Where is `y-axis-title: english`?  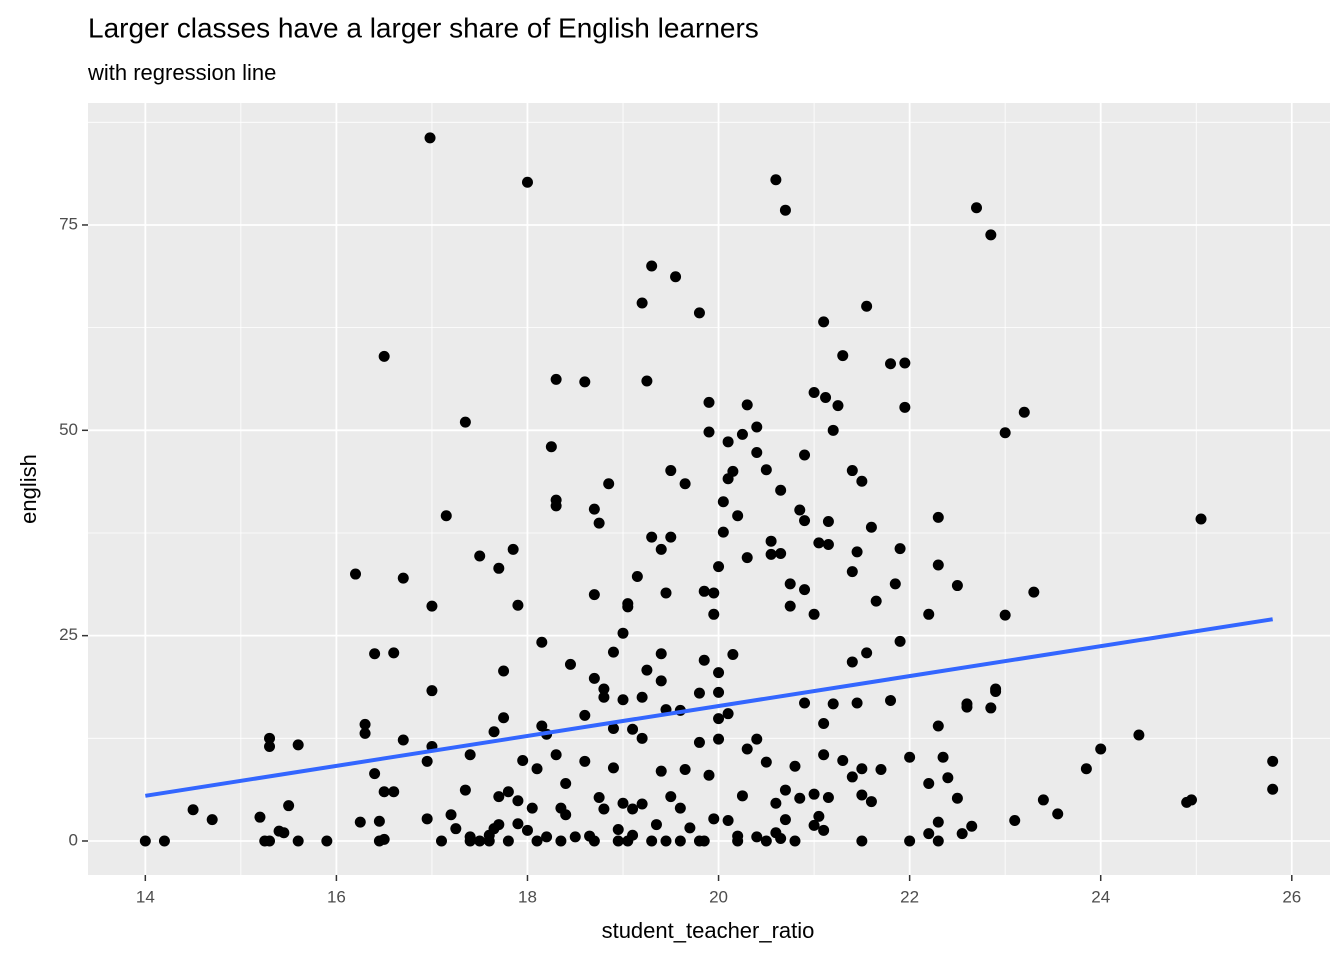
y-axis-title: english is located at coordinates (28, 489).